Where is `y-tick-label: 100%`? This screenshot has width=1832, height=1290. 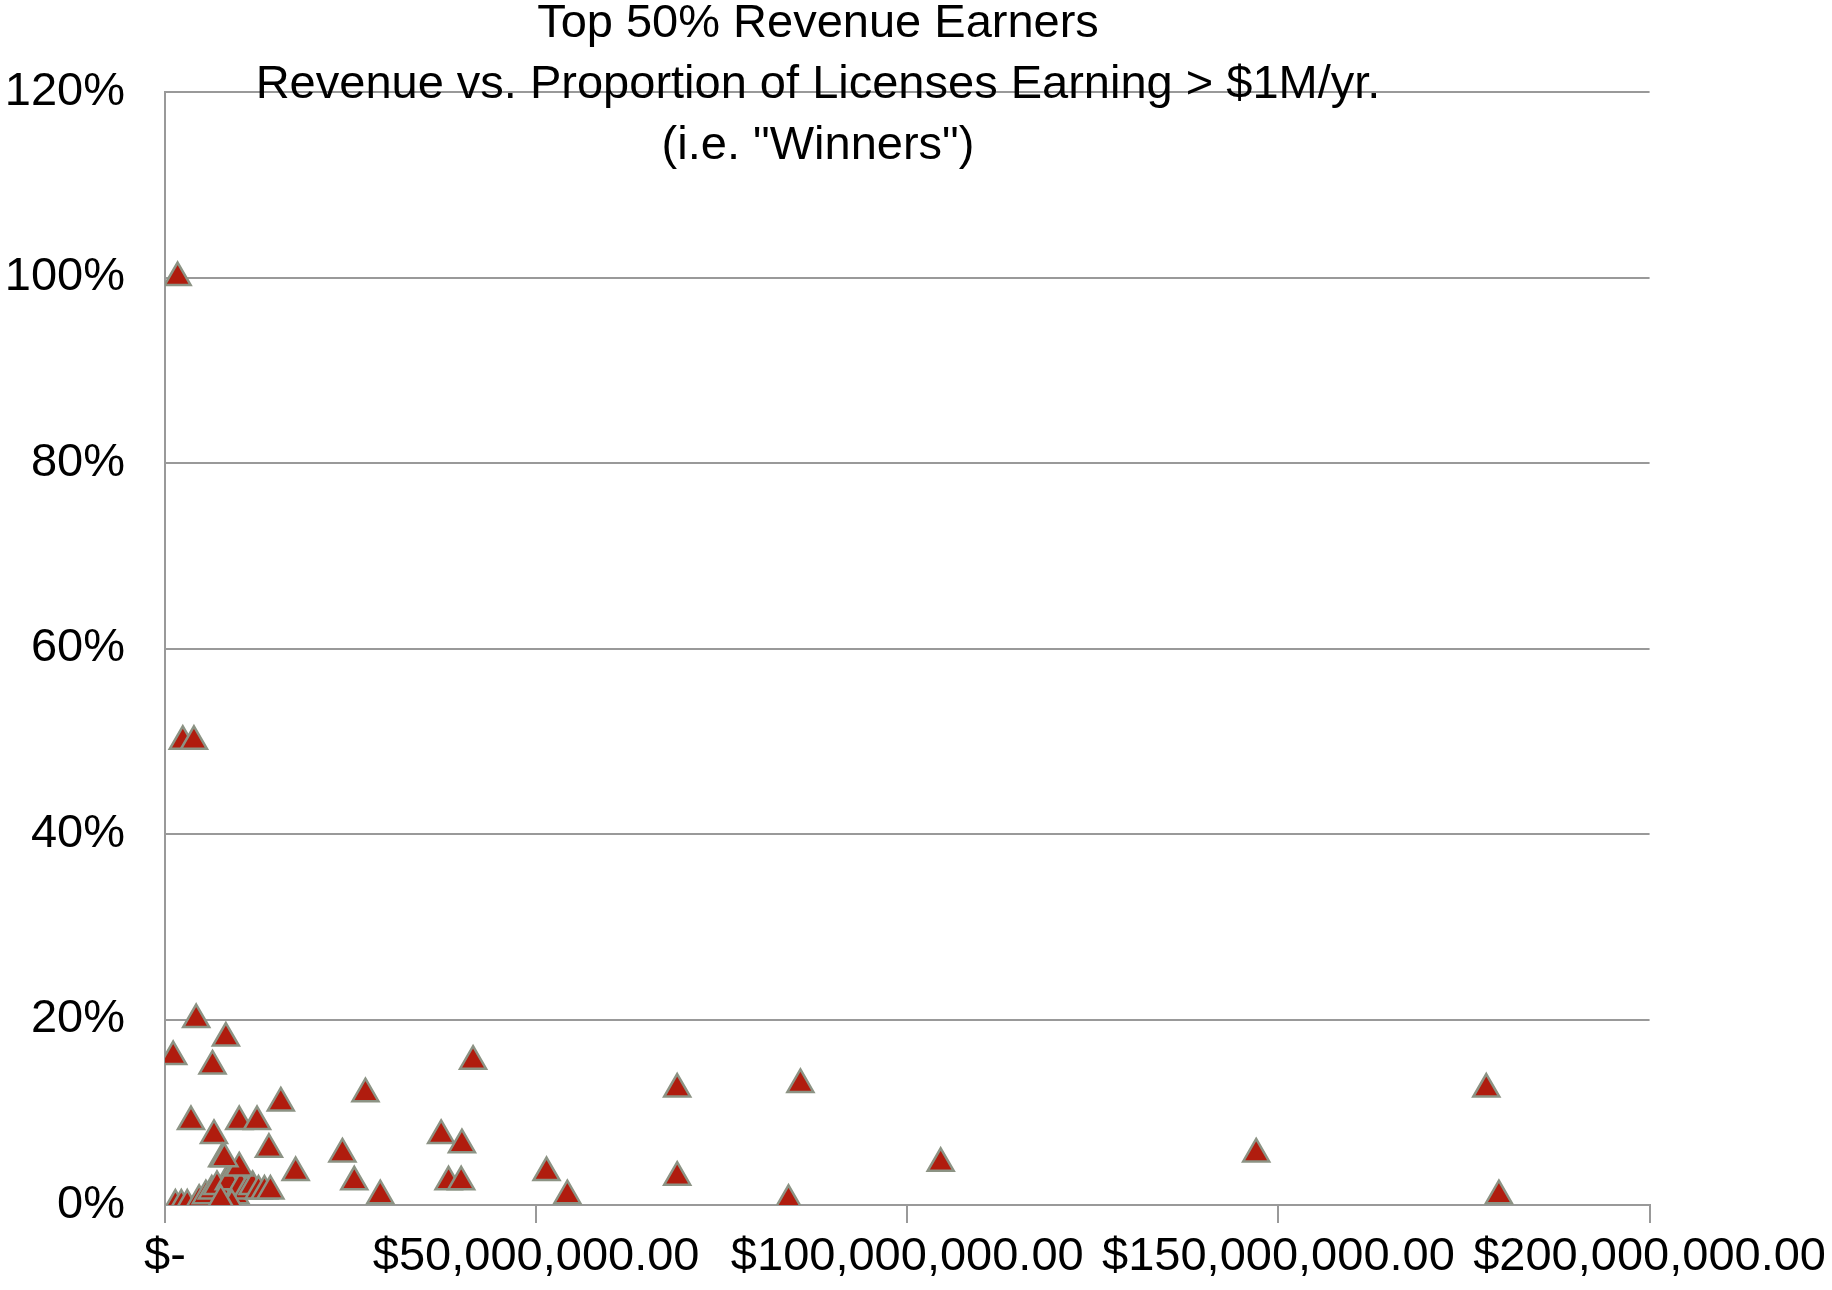
y-tick-label: 100% is located at coordinates (64, 274).